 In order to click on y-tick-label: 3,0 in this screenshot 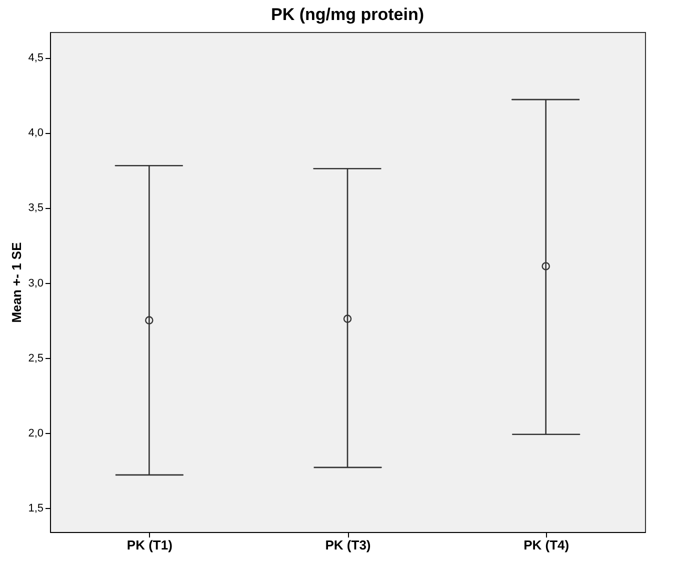, I will do `click(36, 283)`.